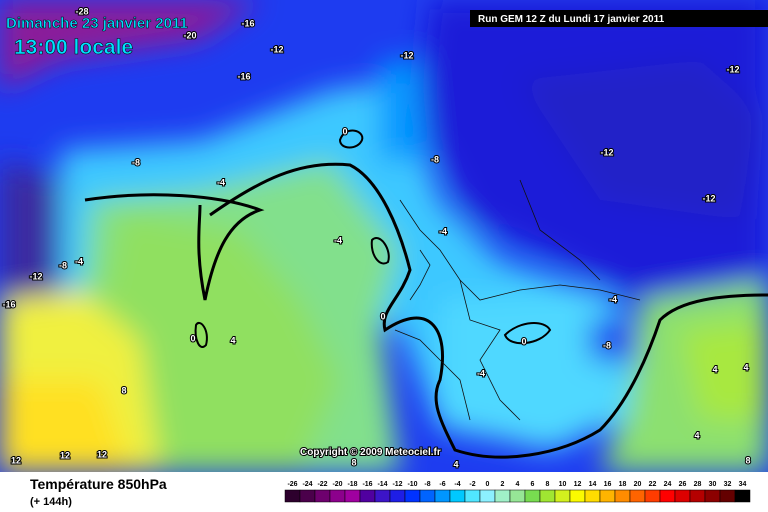  I want to click on legend-label: 2, so click(503, 484).